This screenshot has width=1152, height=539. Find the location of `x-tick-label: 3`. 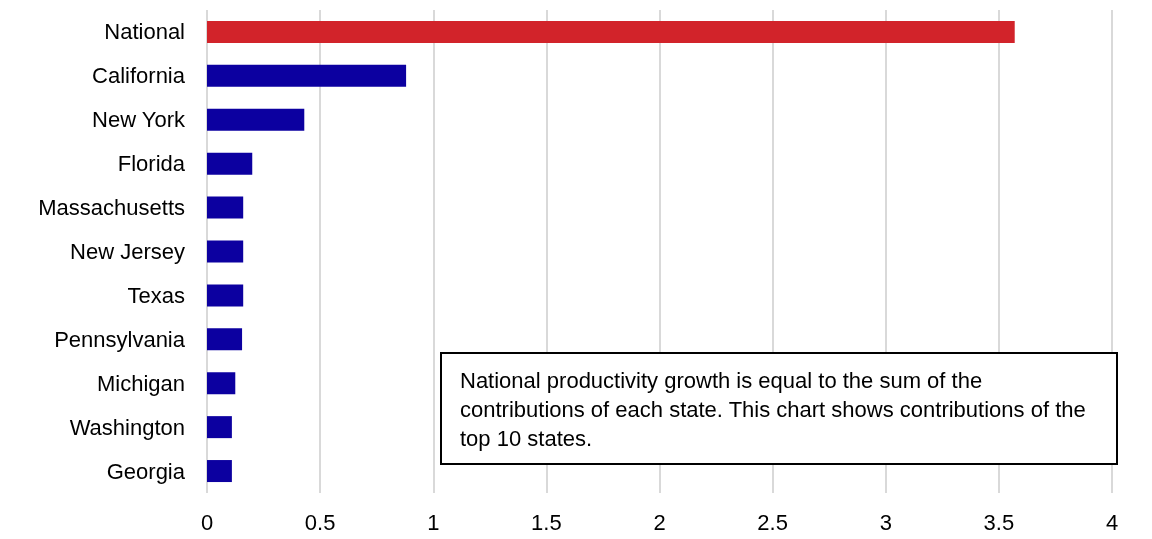

x-tick-label: 3 is located at coordinates (885, 522).